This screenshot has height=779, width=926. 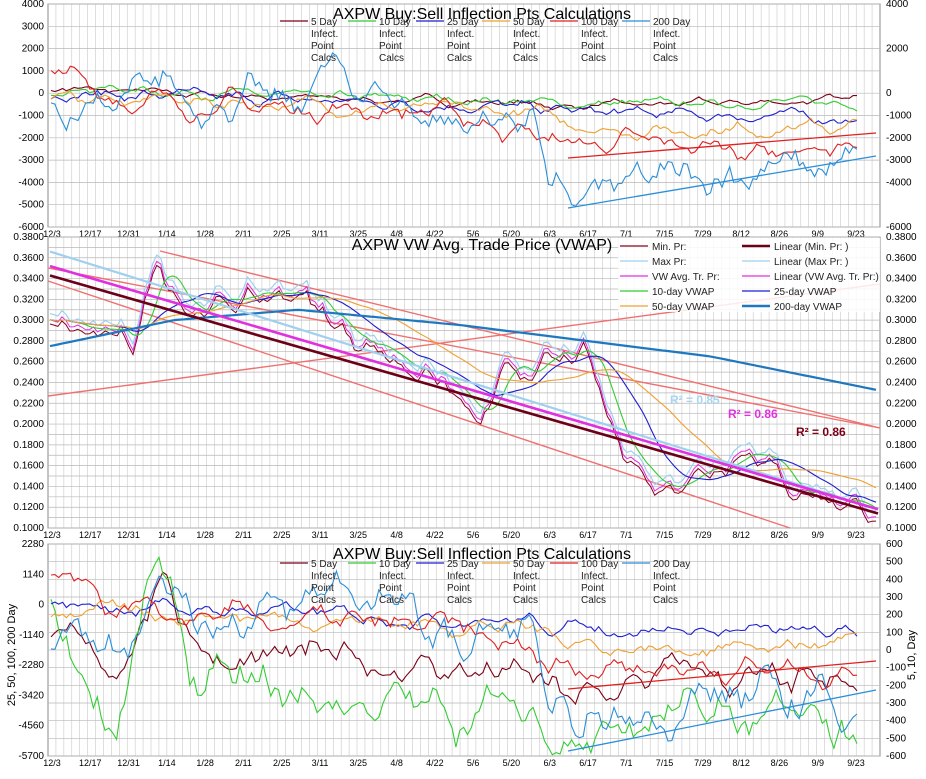 What do you see at coordinates (28, 237) in the screenshot?
I see `y-tick-left: 0.3800` at bounding box center [28, 237].